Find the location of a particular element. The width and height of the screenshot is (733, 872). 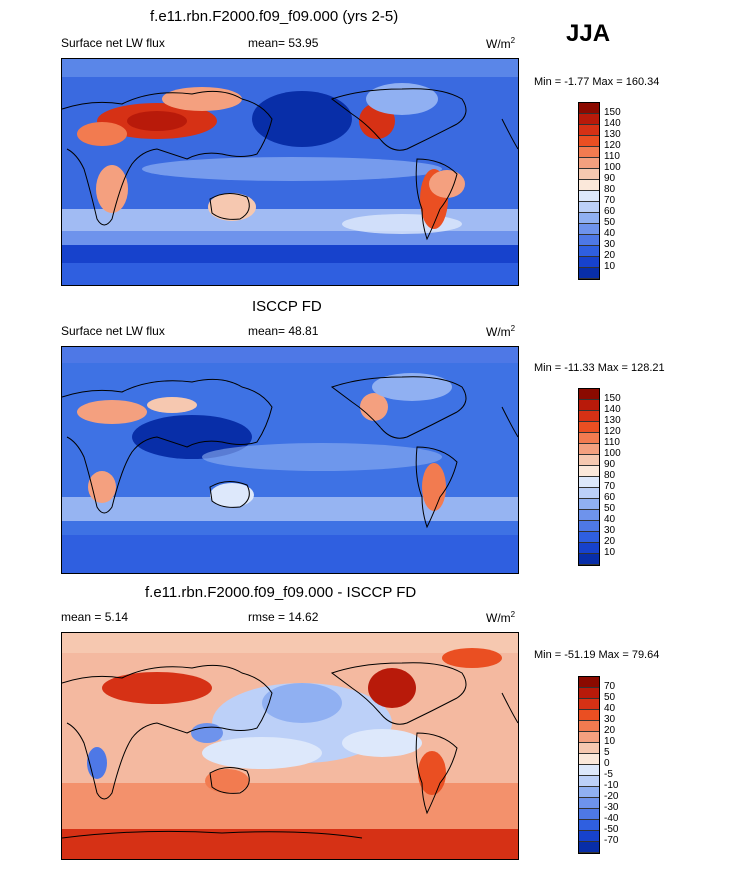

panel-3-minmax: Min = -51.19 Max = 79.64 is located at coordinates (597, 655).